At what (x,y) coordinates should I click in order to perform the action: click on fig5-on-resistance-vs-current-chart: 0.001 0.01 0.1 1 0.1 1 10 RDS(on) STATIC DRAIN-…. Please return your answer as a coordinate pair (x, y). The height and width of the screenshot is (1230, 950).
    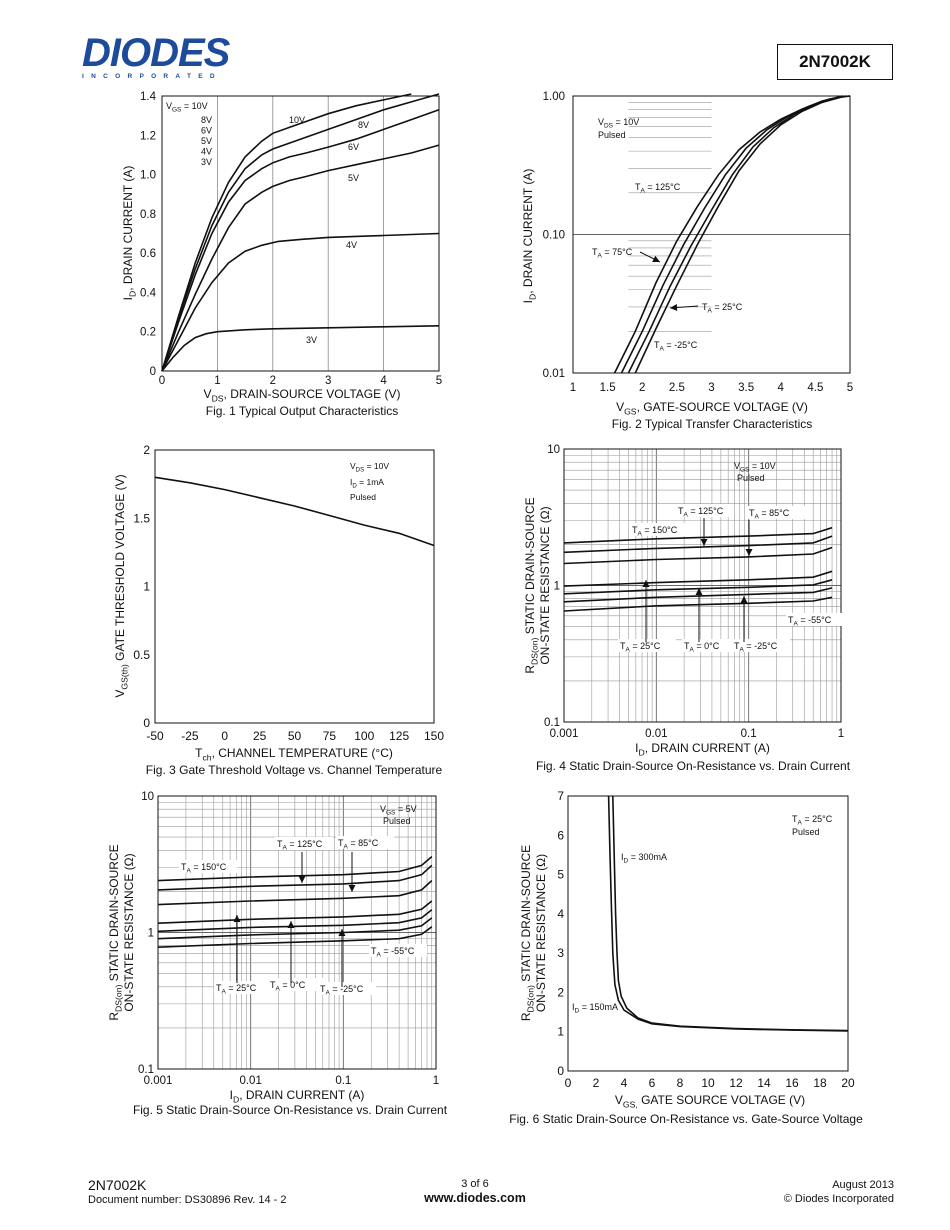
    Looking at the image, I should click on (277, 954).